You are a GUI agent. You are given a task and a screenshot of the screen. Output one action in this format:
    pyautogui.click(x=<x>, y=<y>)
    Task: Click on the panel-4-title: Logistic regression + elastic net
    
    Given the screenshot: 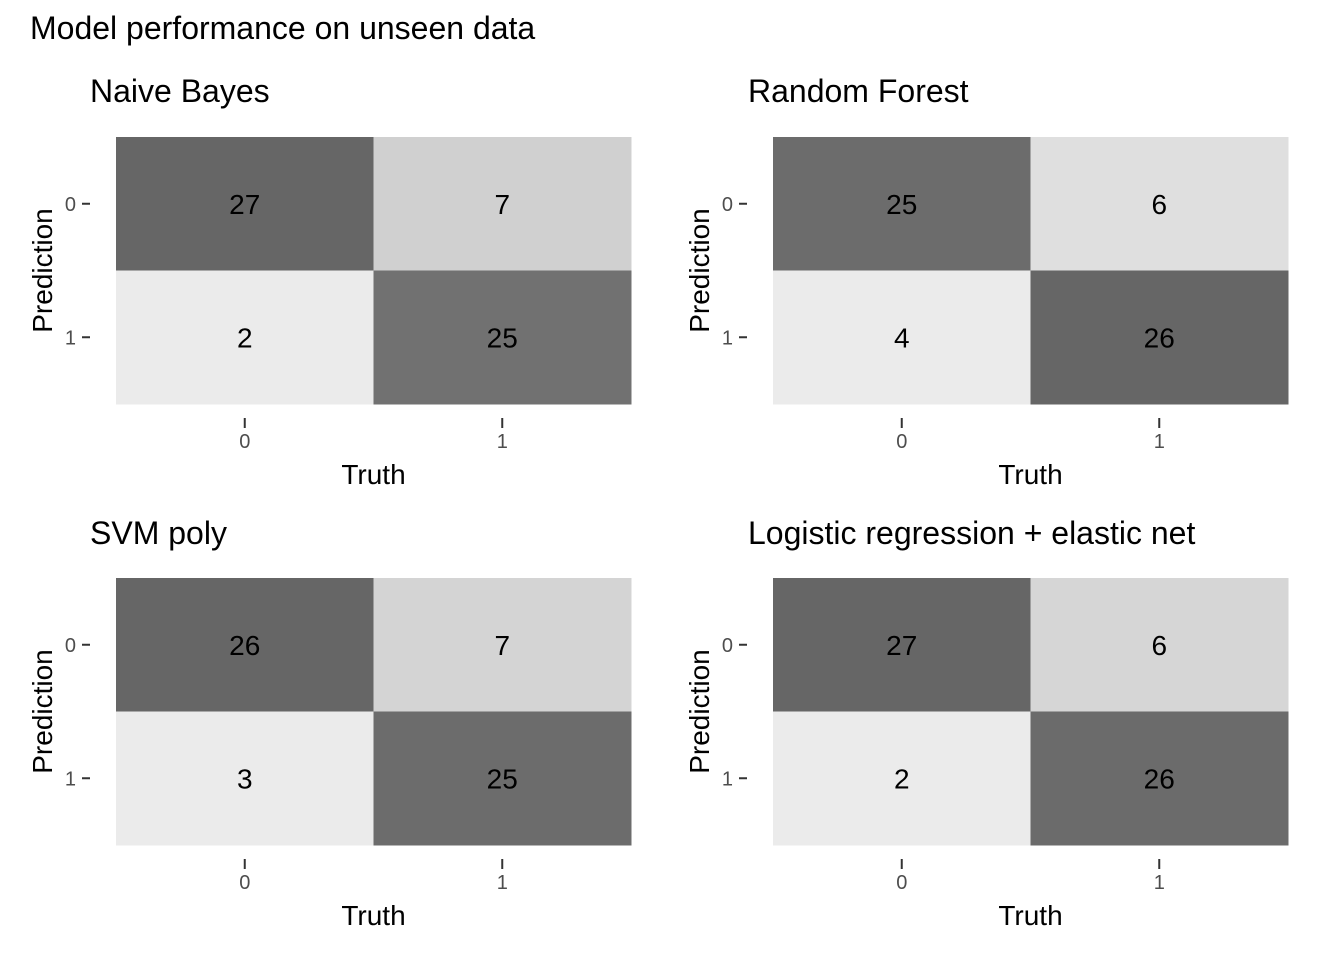 What is the action you would take?
    pyautogui.click(x=971, y=533)
    